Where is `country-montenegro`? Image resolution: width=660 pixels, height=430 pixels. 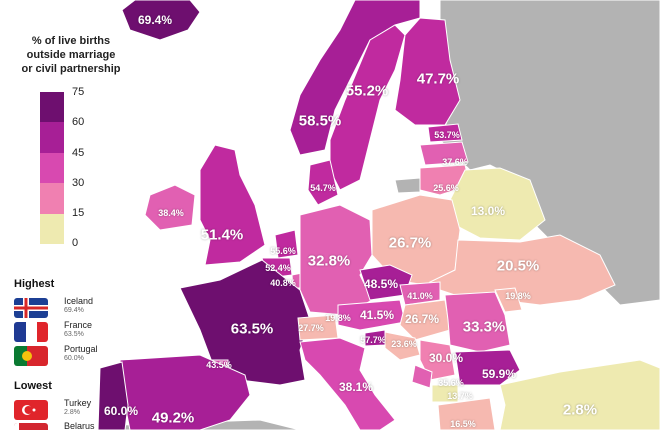 country-montenegro is located at coordinates (422, 376).